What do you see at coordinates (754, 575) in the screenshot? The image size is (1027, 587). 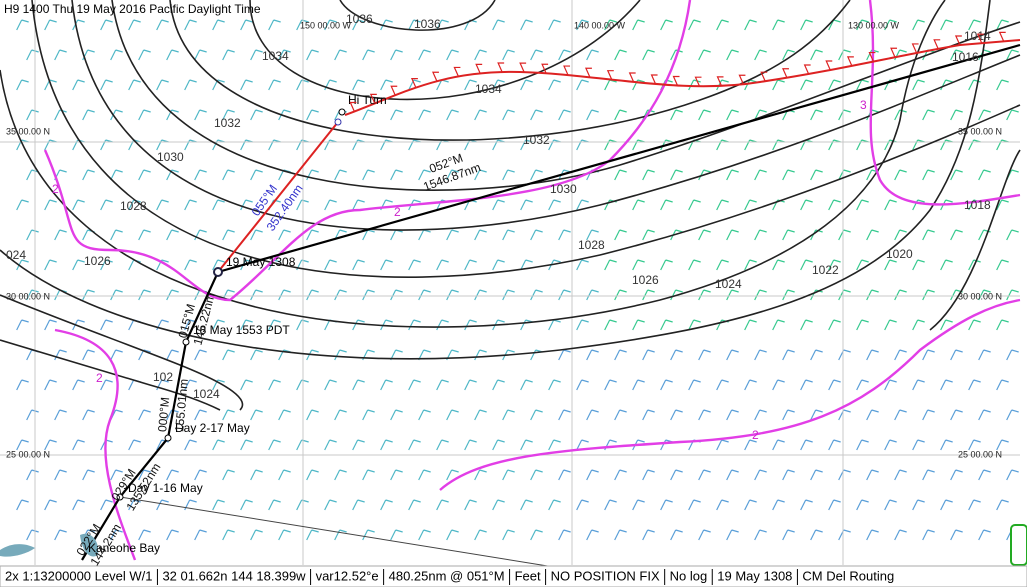 I see `status-field: 19 May 1308` at bounding box center [754, 575].